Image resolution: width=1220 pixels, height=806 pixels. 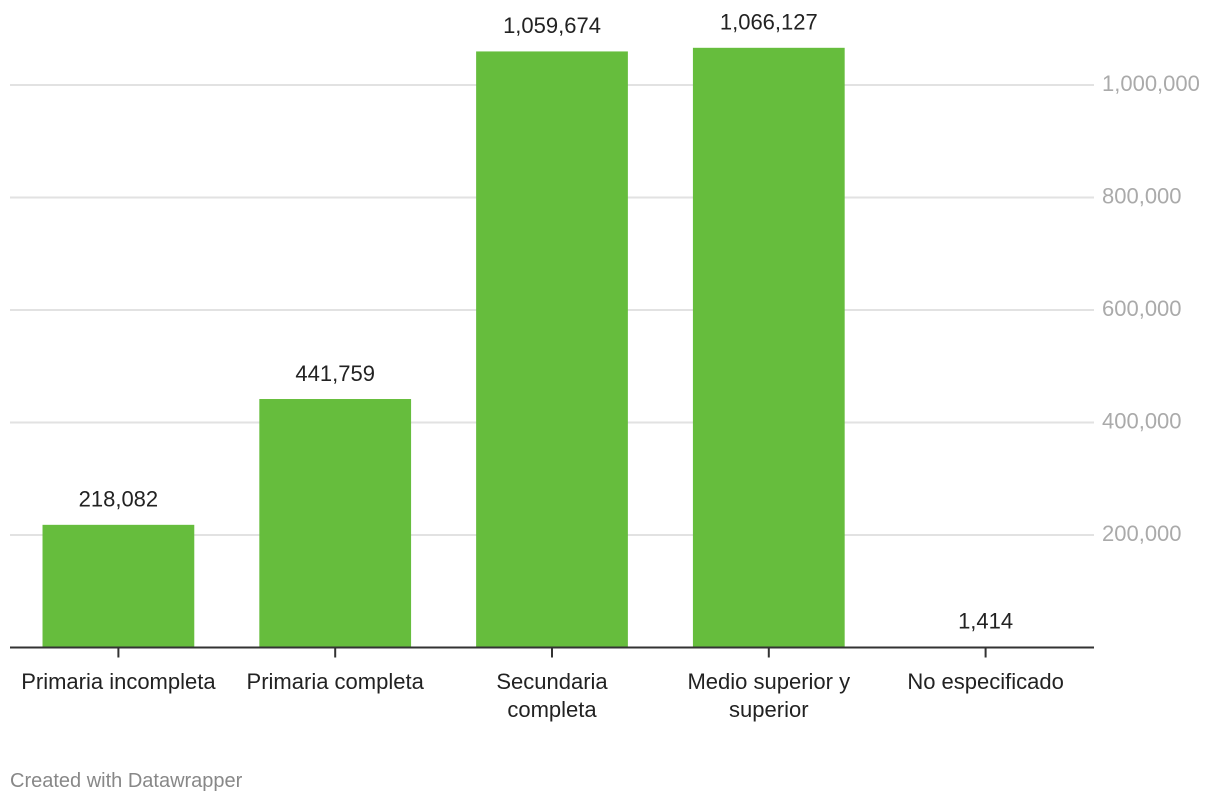 I want to click on value-label: 1,414, so click(x=985, y=621).